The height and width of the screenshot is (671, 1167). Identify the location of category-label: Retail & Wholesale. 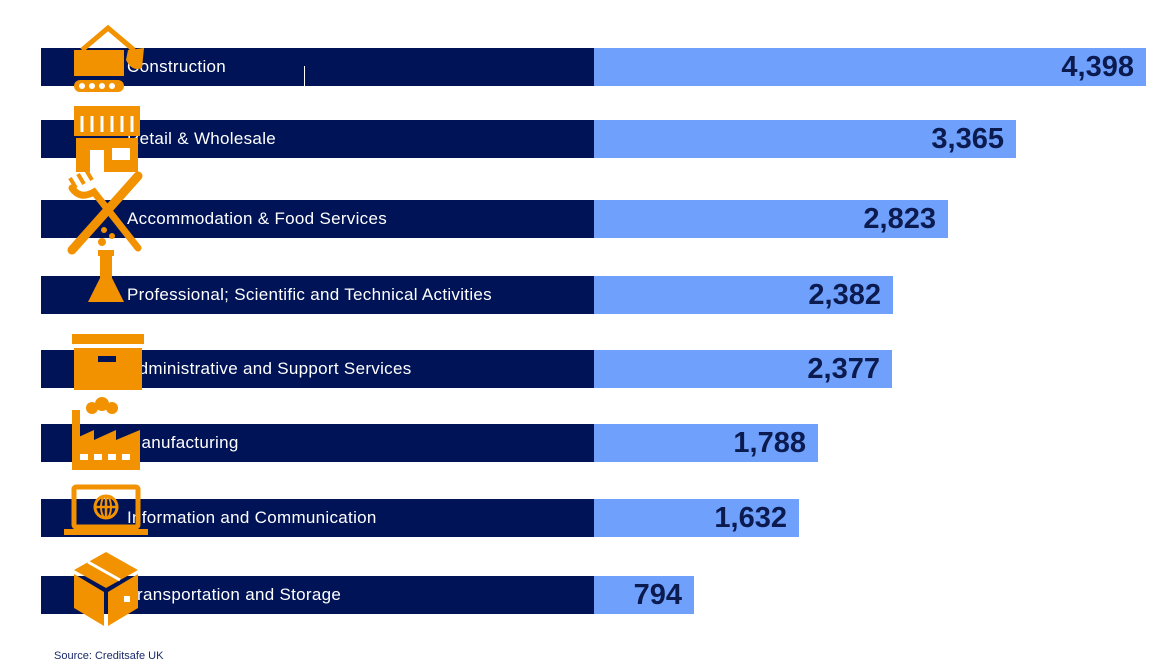
(202, 138).